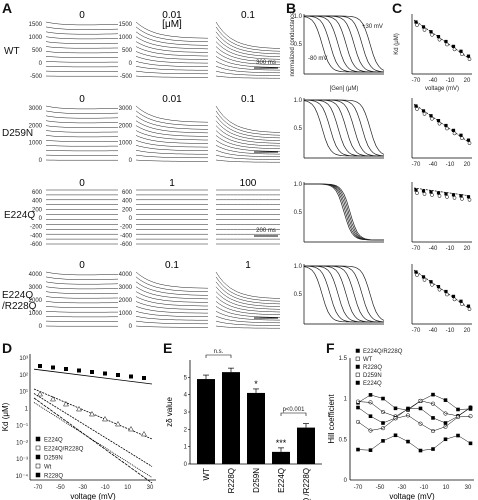 The image size is (478, 500). Describe the element at coordinates (126, 275) in the screenshot. I see `y-tick-label: 4000` at that location.